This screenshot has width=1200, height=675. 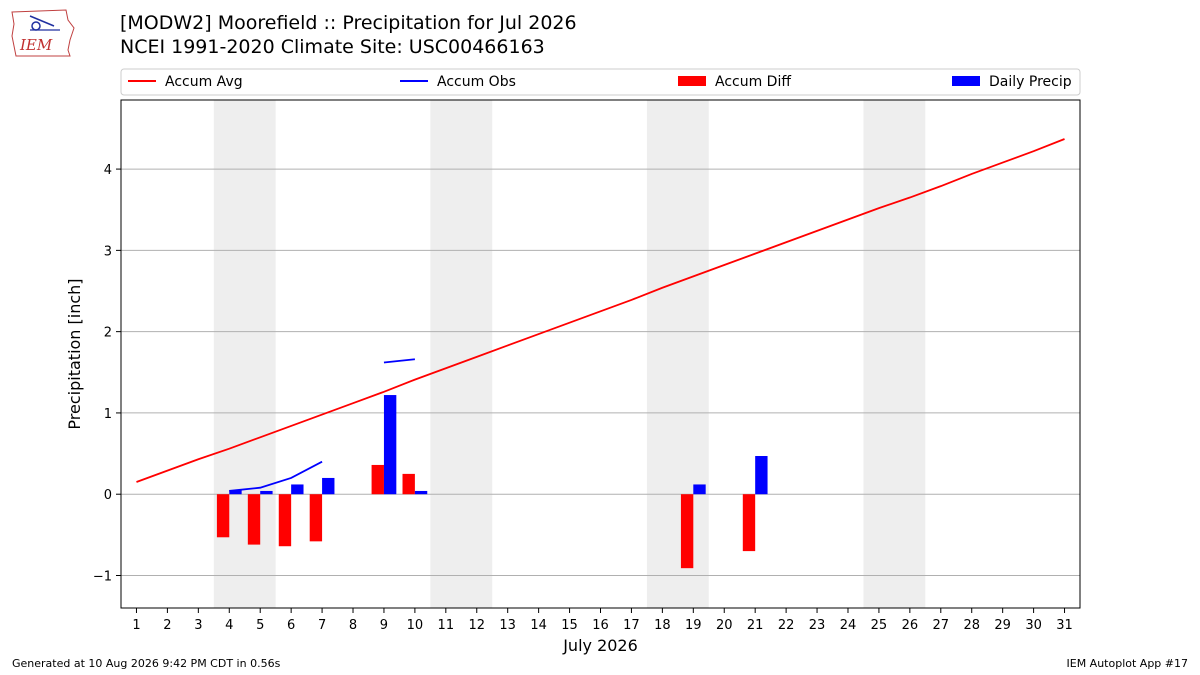 I want to click on x-tick-label-24: 24, so click(x=848, y=625).